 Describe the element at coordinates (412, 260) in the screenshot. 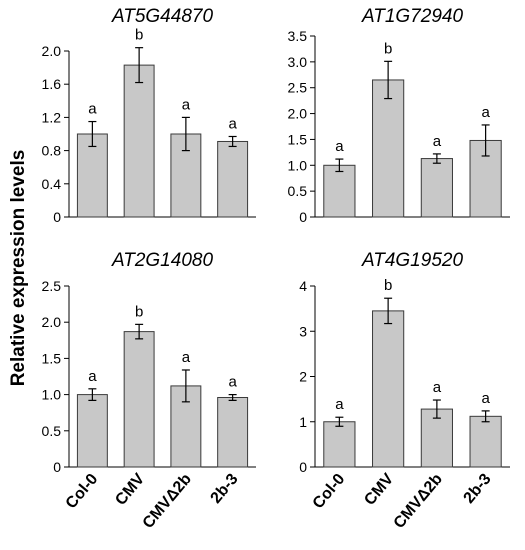

I see `chart-title: AT4G19520` at that location.